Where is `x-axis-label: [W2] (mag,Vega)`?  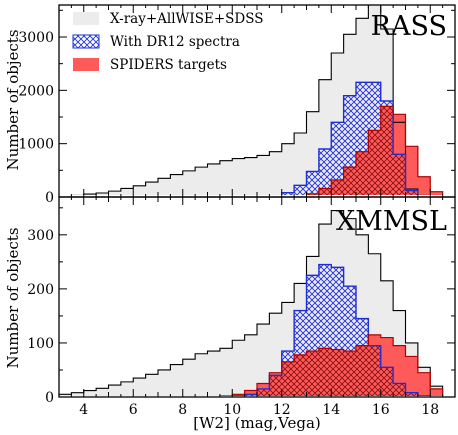
x-axis-label: [W2] (mag,Vega) is located at coordinates (257, 423).